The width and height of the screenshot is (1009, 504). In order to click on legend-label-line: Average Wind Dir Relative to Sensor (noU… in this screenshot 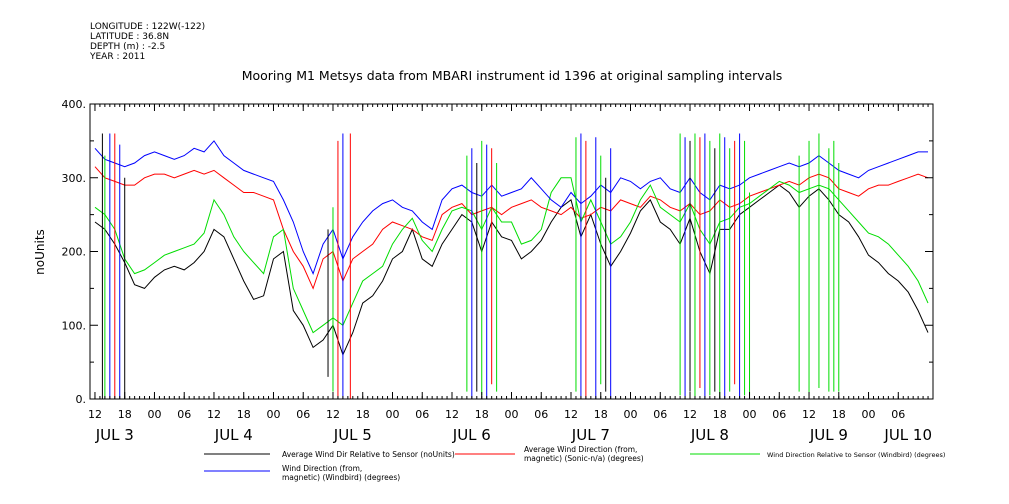, I will do `click(368, 454)`.